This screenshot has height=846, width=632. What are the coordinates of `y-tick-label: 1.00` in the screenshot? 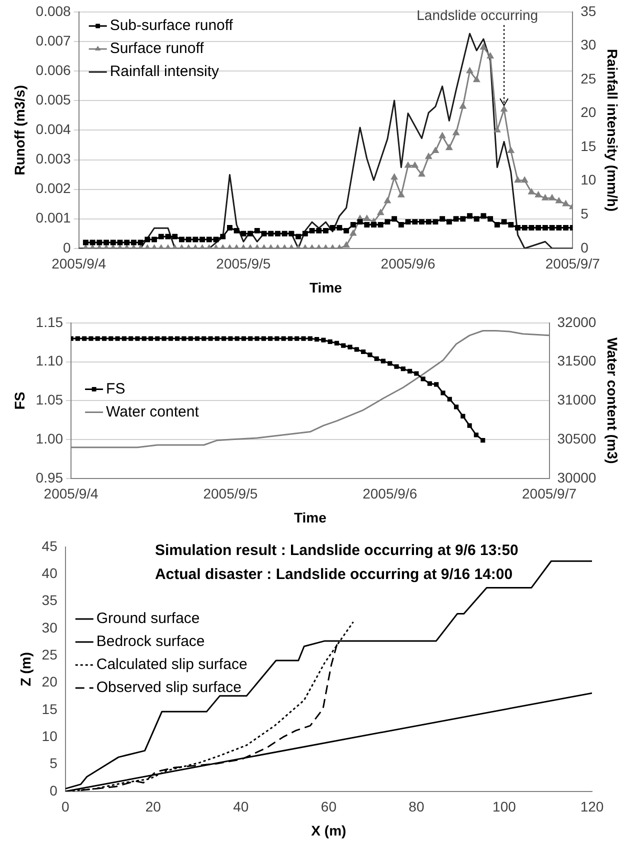 It's located at (50, 438).